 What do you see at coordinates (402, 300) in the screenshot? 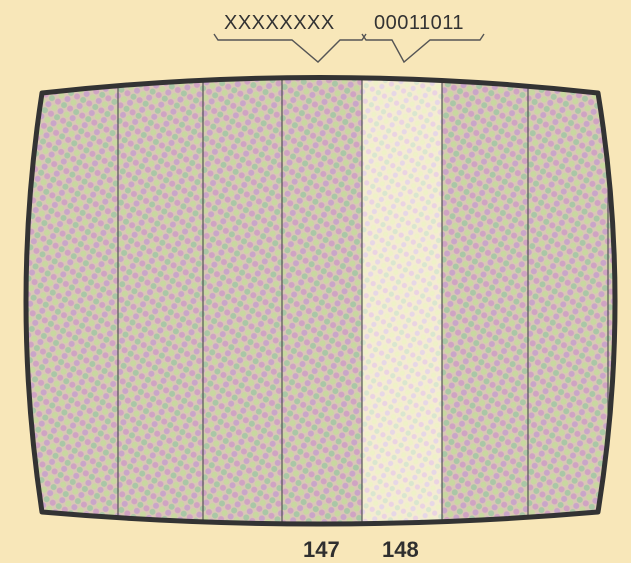
I see `highlight-column` at bounding box center [402, 300].